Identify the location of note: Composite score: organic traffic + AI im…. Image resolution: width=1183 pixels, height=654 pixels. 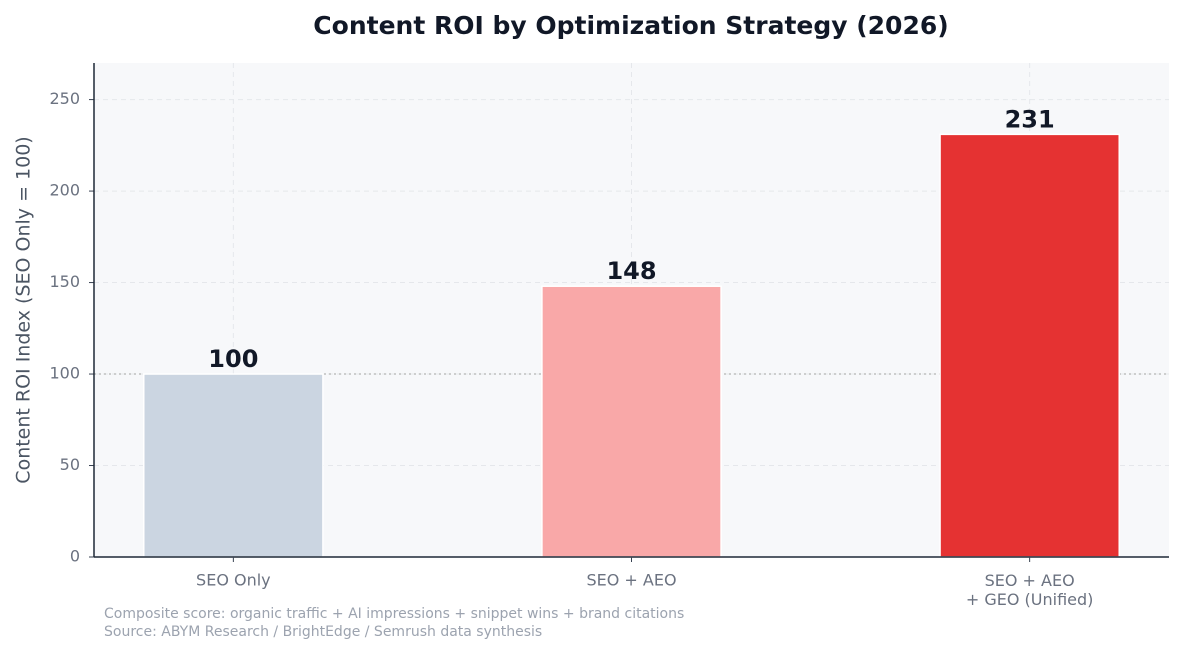
(394, 614).